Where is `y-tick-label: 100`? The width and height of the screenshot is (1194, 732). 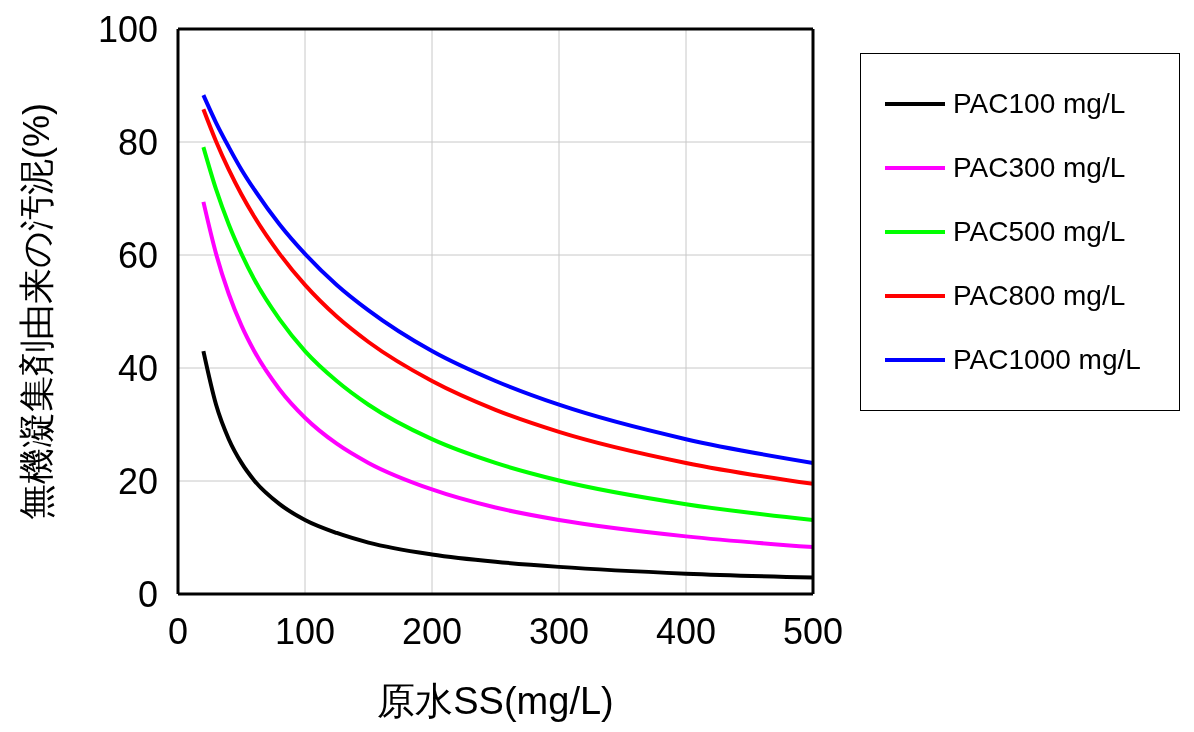 y-tick-label: 100 is located at coordinates (127, 29).